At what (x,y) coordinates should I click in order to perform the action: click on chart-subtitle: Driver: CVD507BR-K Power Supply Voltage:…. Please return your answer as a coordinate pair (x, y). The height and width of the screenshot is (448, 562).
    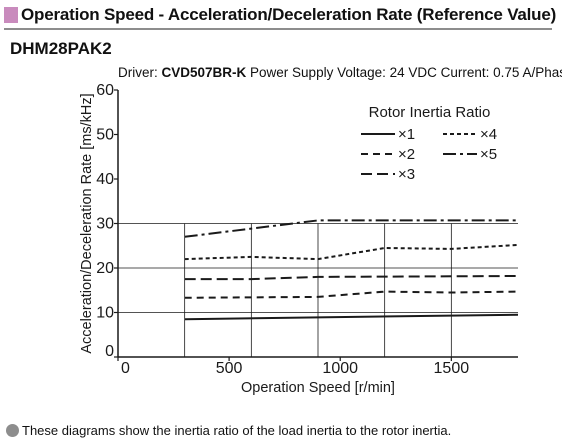
    Looking at the image, I should click on (340, 72).